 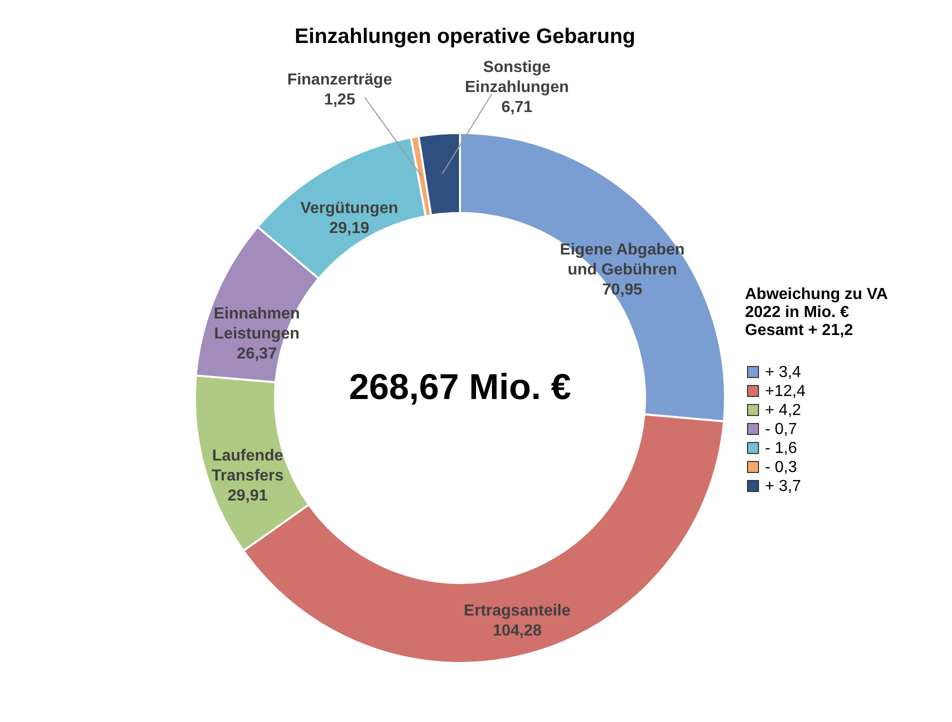 What do you see at coordinates (799, 330) in the screenshot?
I see `text: Gesamt + 21,2` at bounding box center [799, 330].